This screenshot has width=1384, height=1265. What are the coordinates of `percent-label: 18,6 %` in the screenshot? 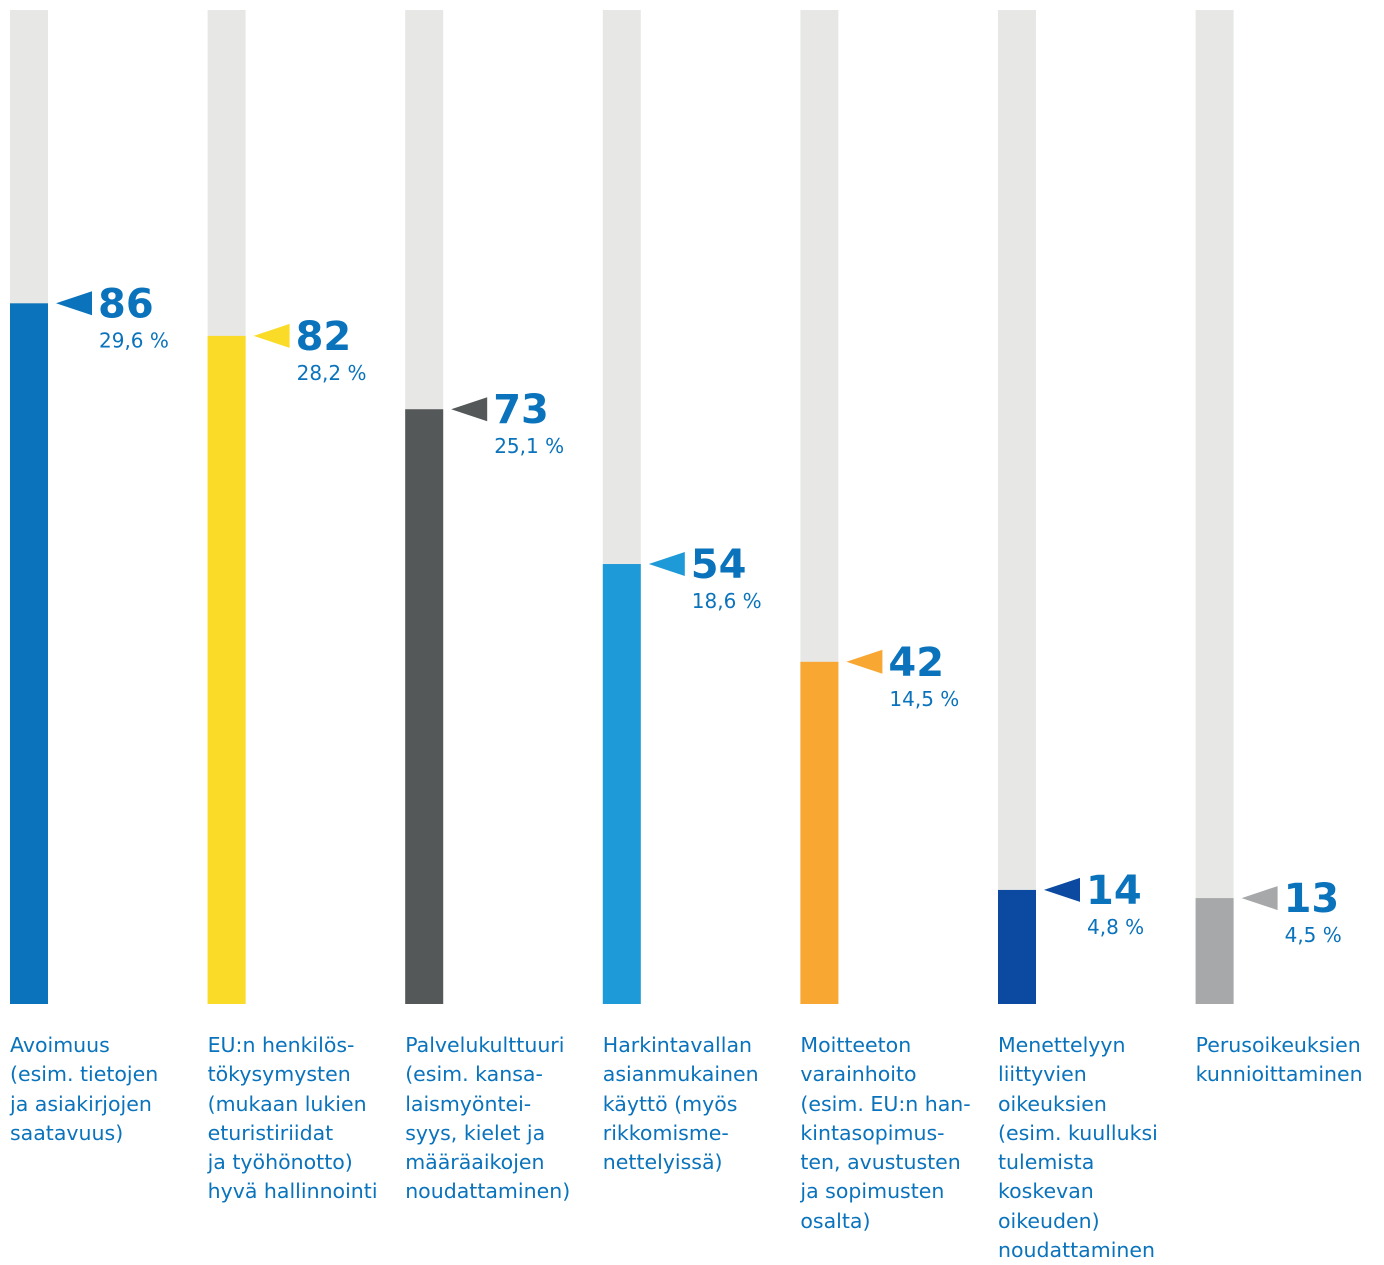 It's located at (727, 601).